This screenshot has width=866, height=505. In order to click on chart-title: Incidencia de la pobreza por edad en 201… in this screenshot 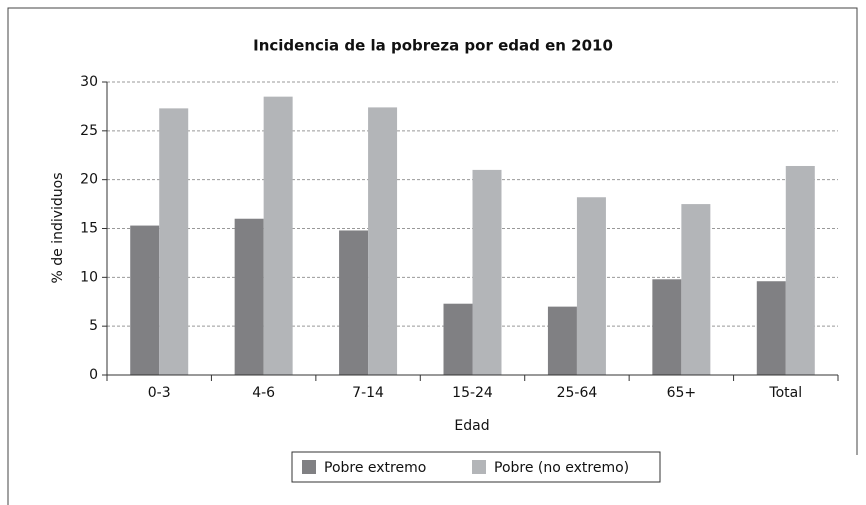, I will do `click(433, 46)`.